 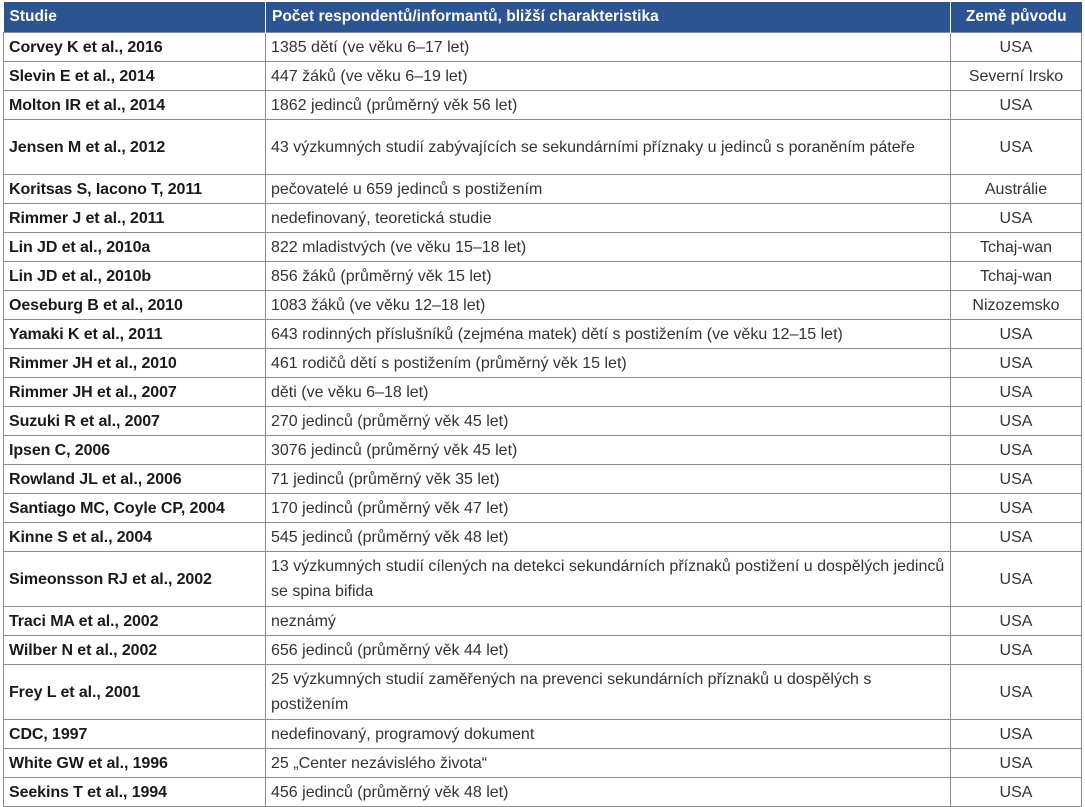 I want to click on table-row: Traci MA et al., 2002 neznámý USA, so click(x=542, y=621).